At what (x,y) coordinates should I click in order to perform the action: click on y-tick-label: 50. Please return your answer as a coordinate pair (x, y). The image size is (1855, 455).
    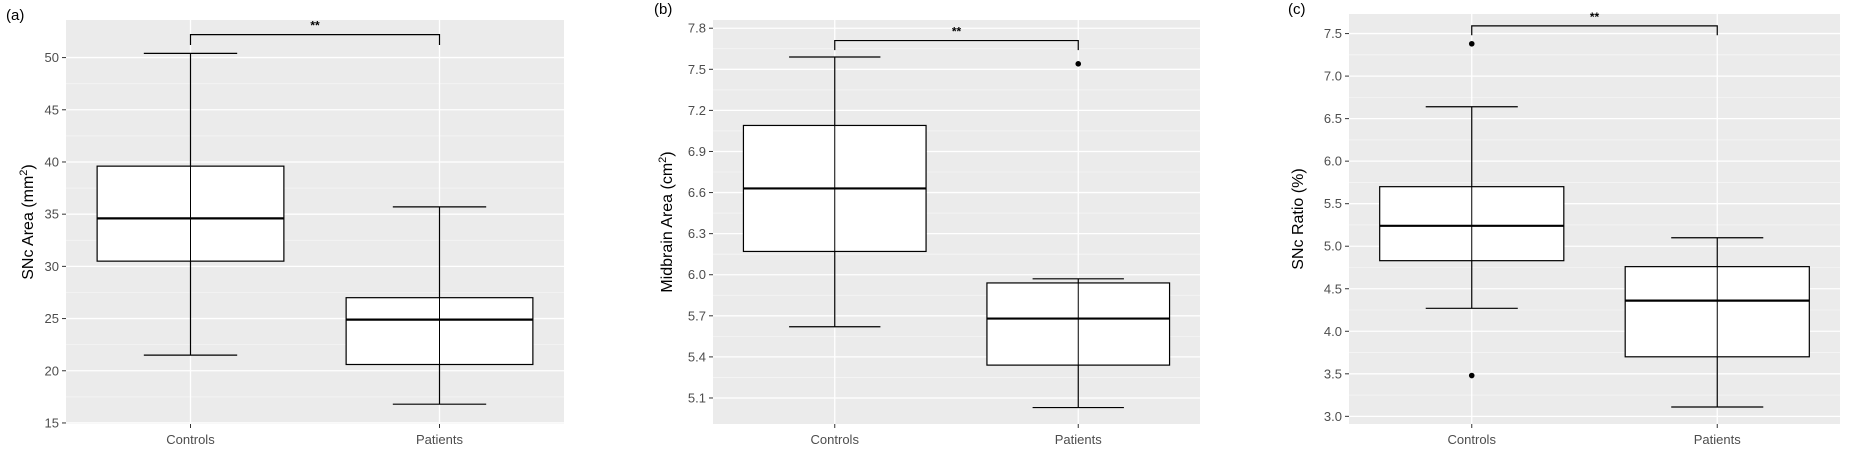
    Looking at the image, I should click on (52, 57).